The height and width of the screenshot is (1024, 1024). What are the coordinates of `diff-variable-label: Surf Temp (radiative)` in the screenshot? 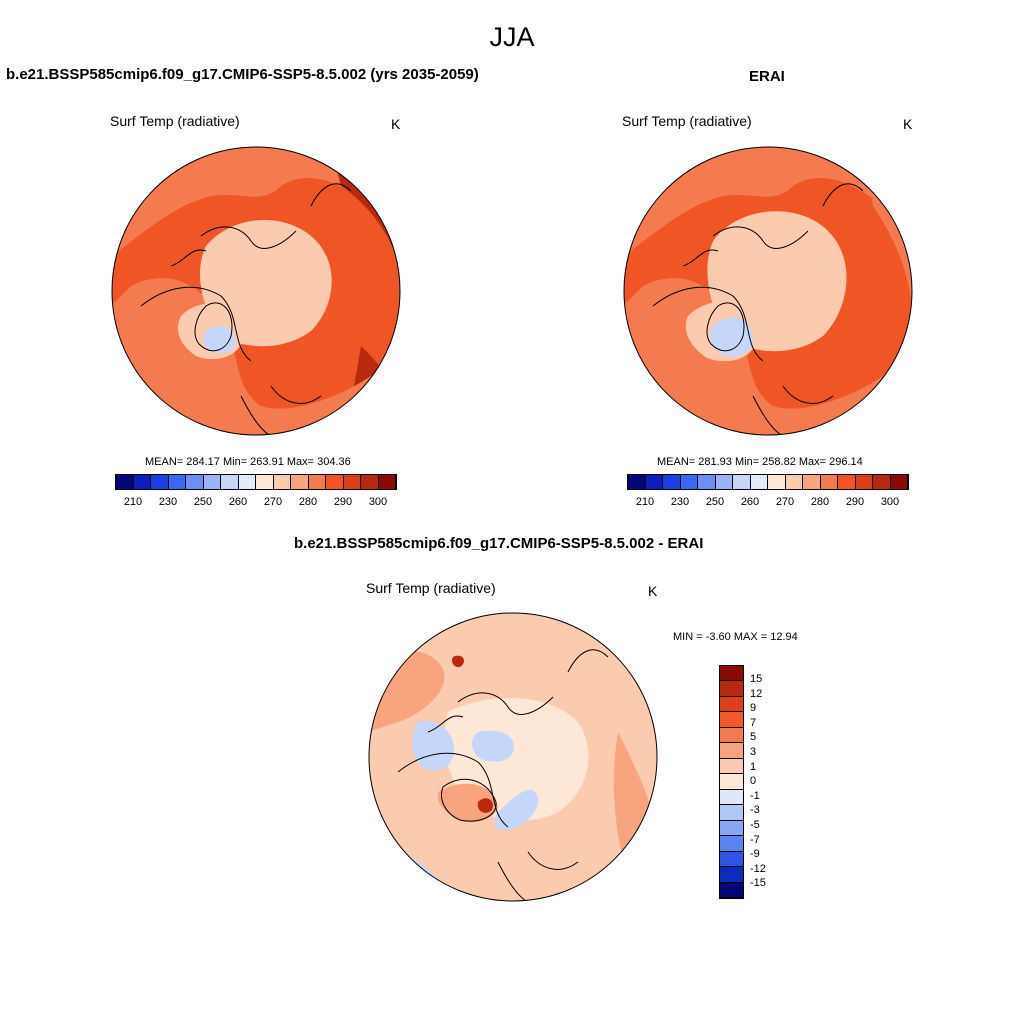 It's located at (431, 588).